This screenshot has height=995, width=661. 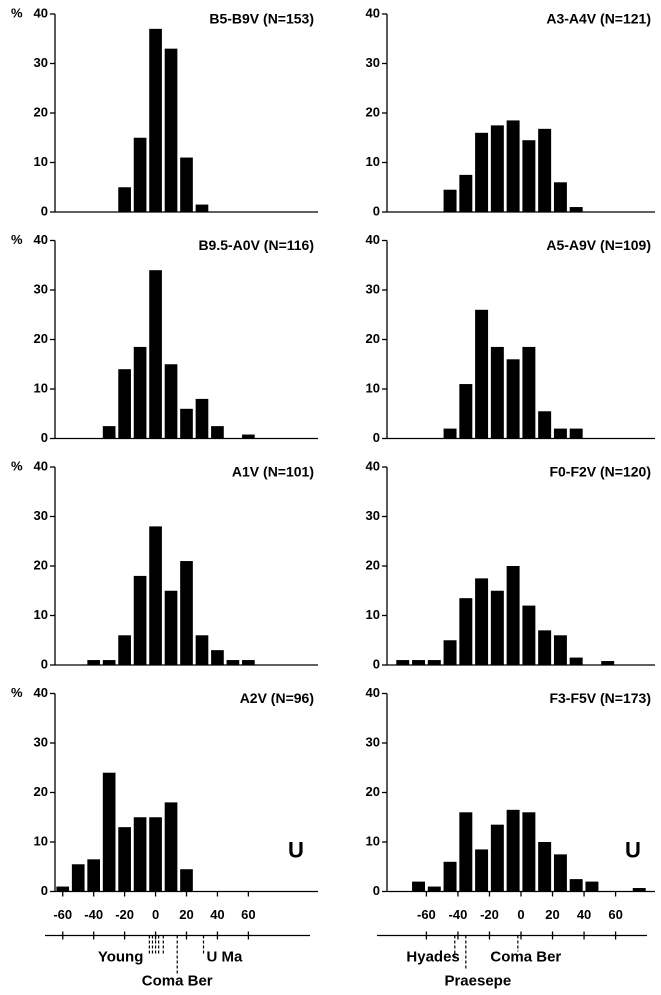 What do you see at coordinates (600, 698) in the screenshot?
I see `panel-title: F3-F5V (N=173)` at bounding box center [600, 698].